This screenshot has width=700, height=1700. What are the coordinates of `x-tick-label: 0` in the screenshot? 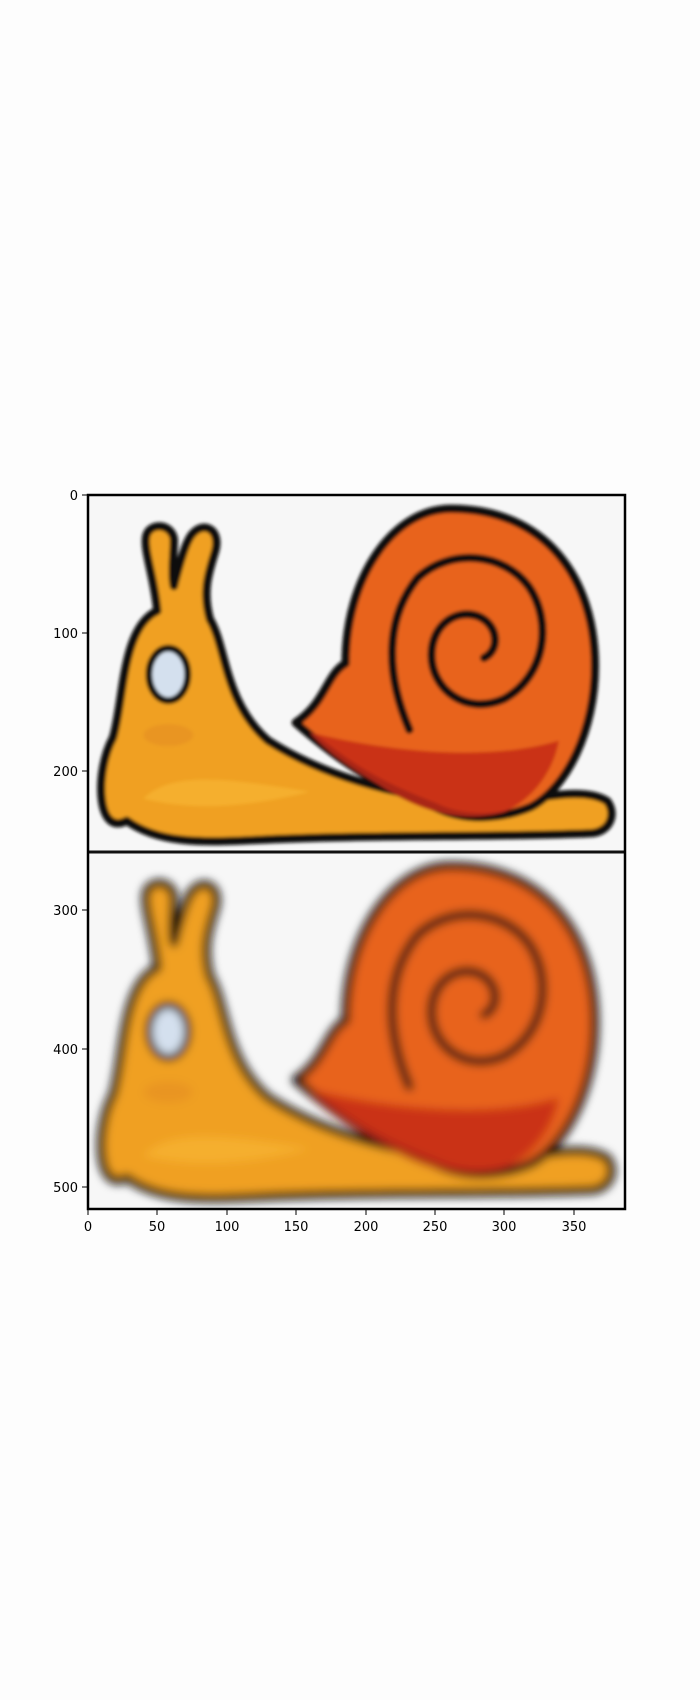 It's located at (88, 1227).